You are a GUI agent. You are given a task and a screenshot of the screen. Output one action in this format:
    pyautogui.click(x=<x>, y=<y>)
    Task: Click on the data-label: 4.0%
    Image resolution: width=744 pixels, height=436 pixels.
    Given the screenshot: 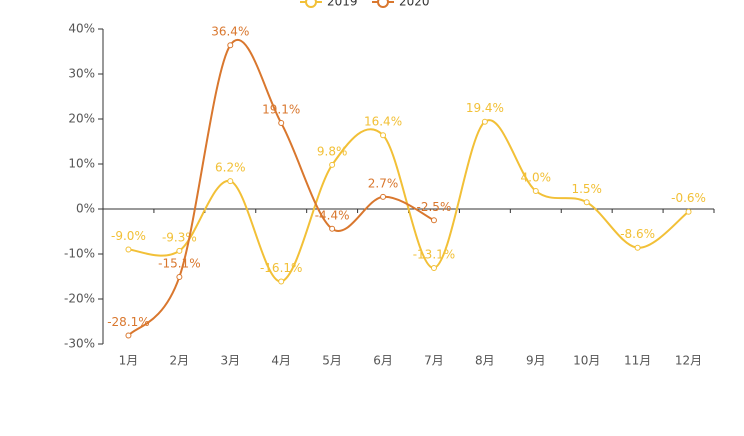 What is the action you would take?
    pyautogui.click(x=536, y=178)
    